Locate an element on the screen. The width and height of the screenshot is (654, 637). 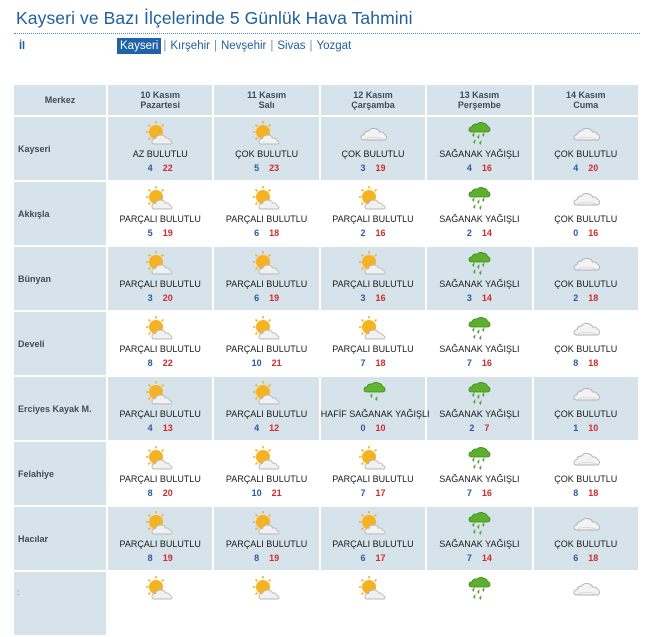
day-weekday: Pazartesi is located at coordinates (160, 105).